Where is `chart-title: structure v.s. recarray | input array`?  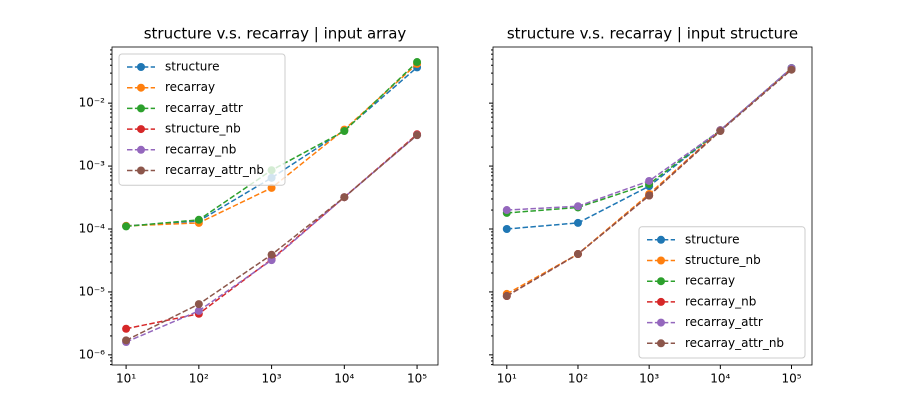 chart-title: structure v.s. recarray | input array is located at coordinates (275, 34).